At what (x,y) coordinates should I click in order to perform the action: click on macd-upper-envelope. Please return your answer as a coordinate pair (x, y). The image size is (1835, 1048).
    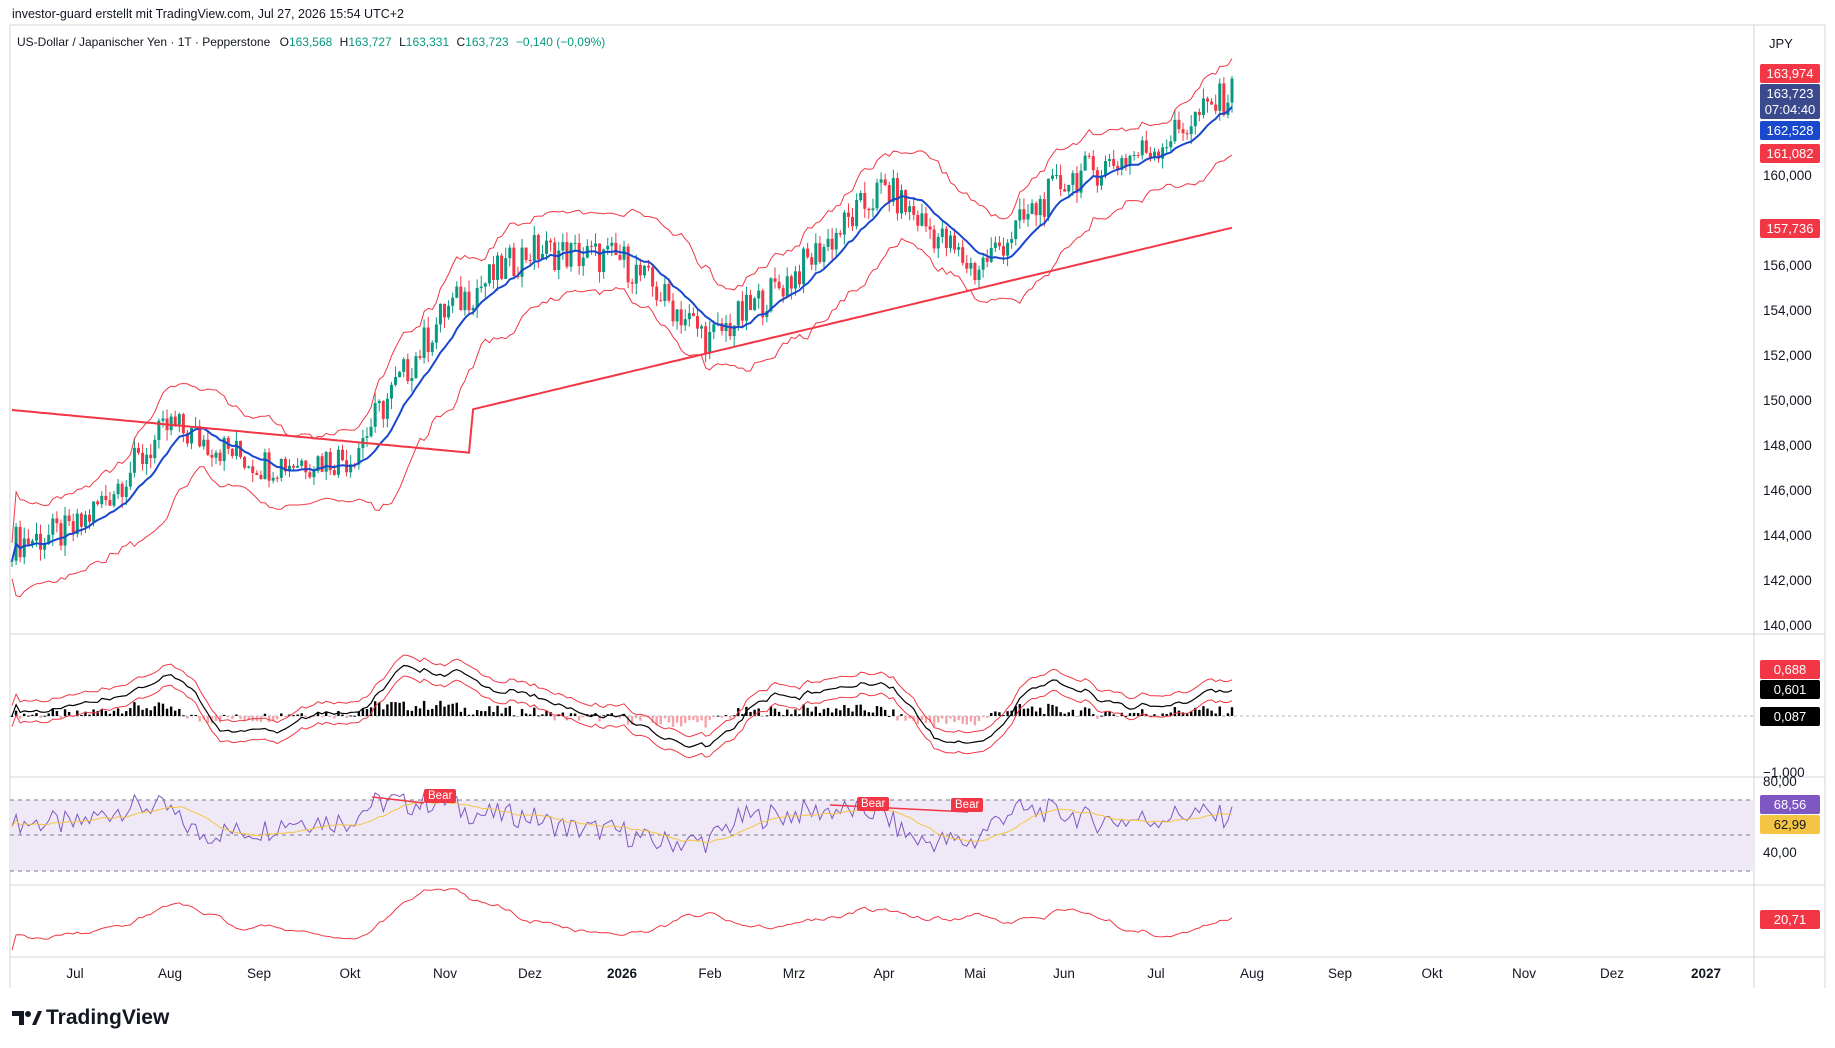
    Looking at the image, I should click on (622, 696).